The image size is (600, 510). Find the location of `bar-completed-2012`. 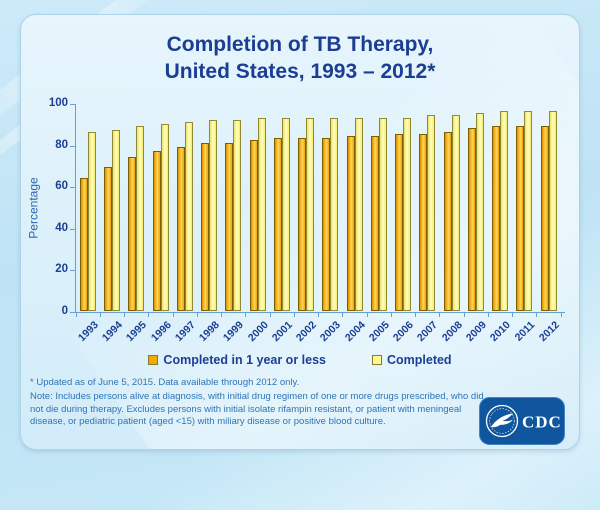

bar-completed-2012 is located at coordinates (552, 211).